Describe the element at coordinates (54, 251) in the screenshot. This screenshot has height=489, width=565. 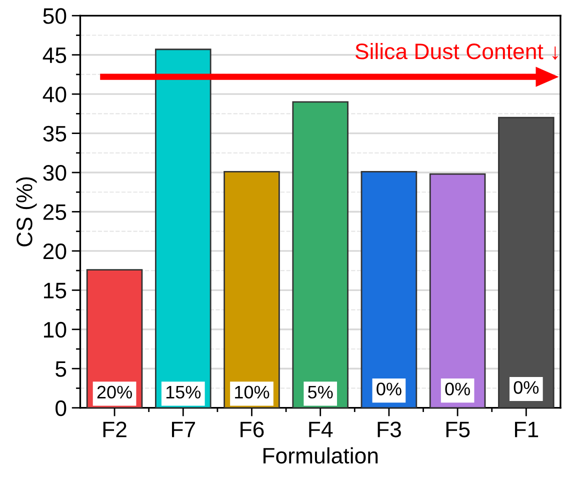
I see `y-tick-label: 20` at that location.